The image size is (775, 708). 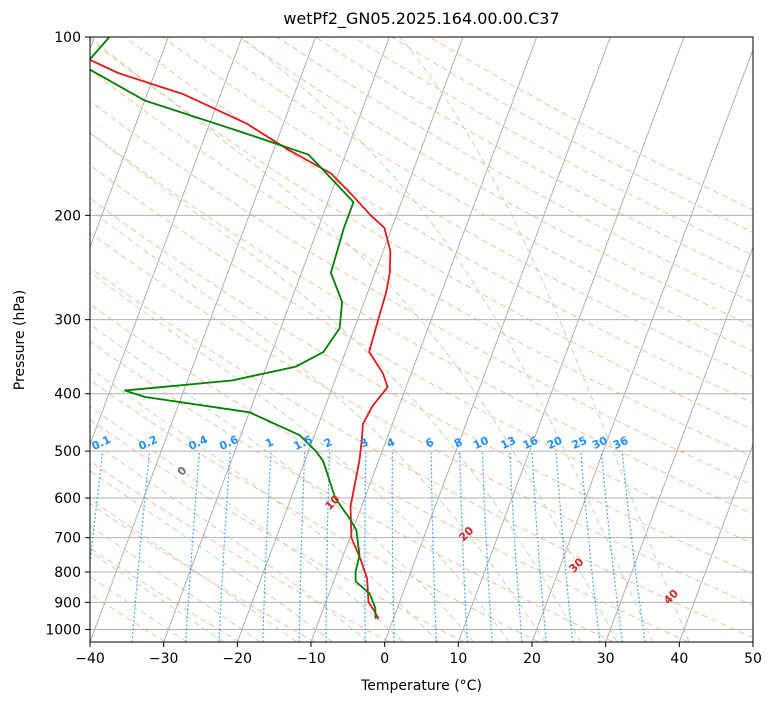 I want to click on y-tick-label: 300, so click(x=67, y=321).